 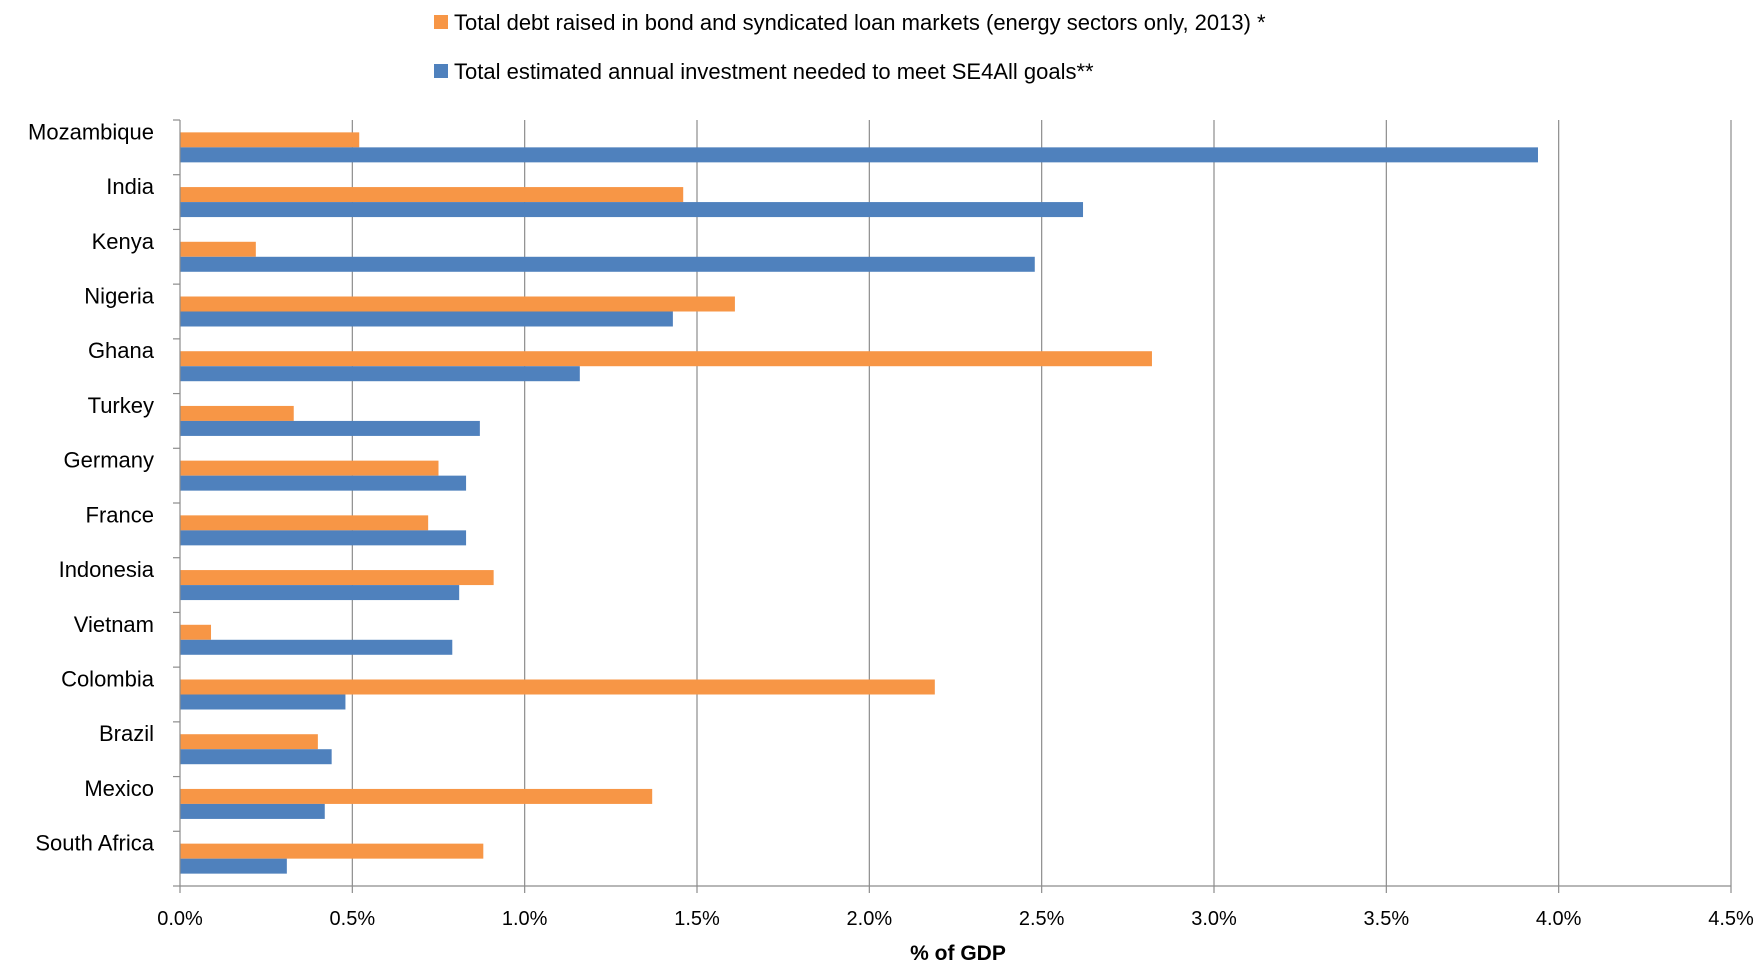 What do you see at coordinates (316, 647) in the screenshot?
I see `bar-investment-vietnam` at bounding box center [316, 647].